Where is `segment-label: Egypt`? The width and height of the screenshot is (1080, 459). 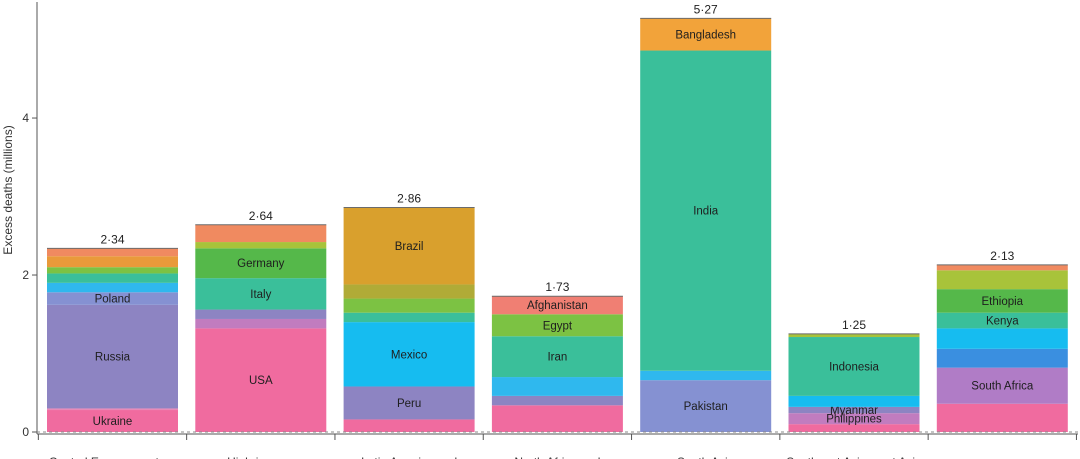
segment-label: Egypt is located at coordinates (558, 326).